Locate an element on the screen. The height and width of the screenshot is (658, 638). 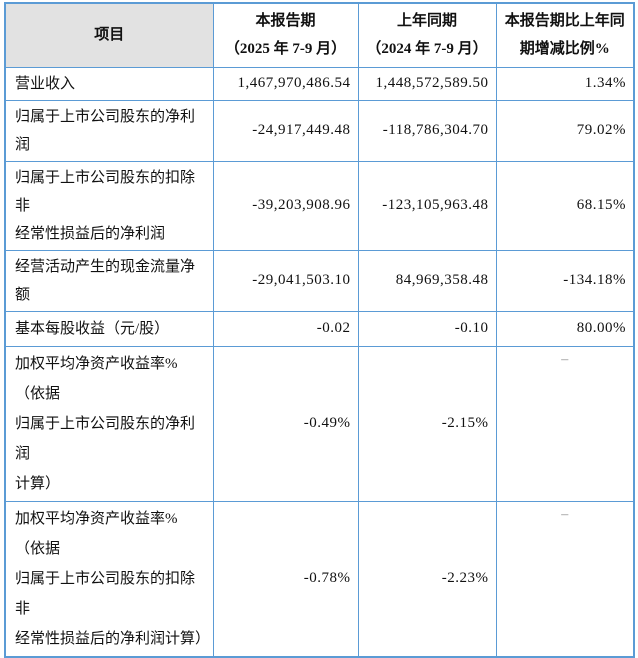
header-prior-period: 上年同期 （2024 年 7-9 月） is located at coordinates (427, 35).